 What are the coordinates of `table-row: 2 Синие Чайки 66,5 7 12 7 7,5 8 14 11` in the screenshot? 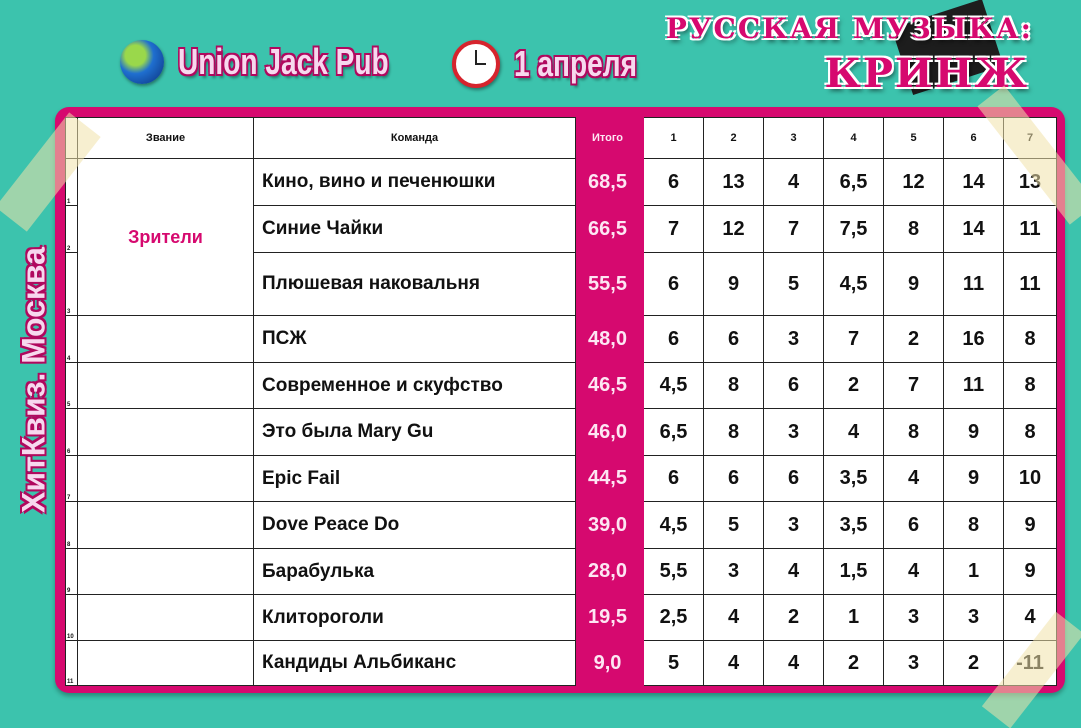 It's located at (561, 229).